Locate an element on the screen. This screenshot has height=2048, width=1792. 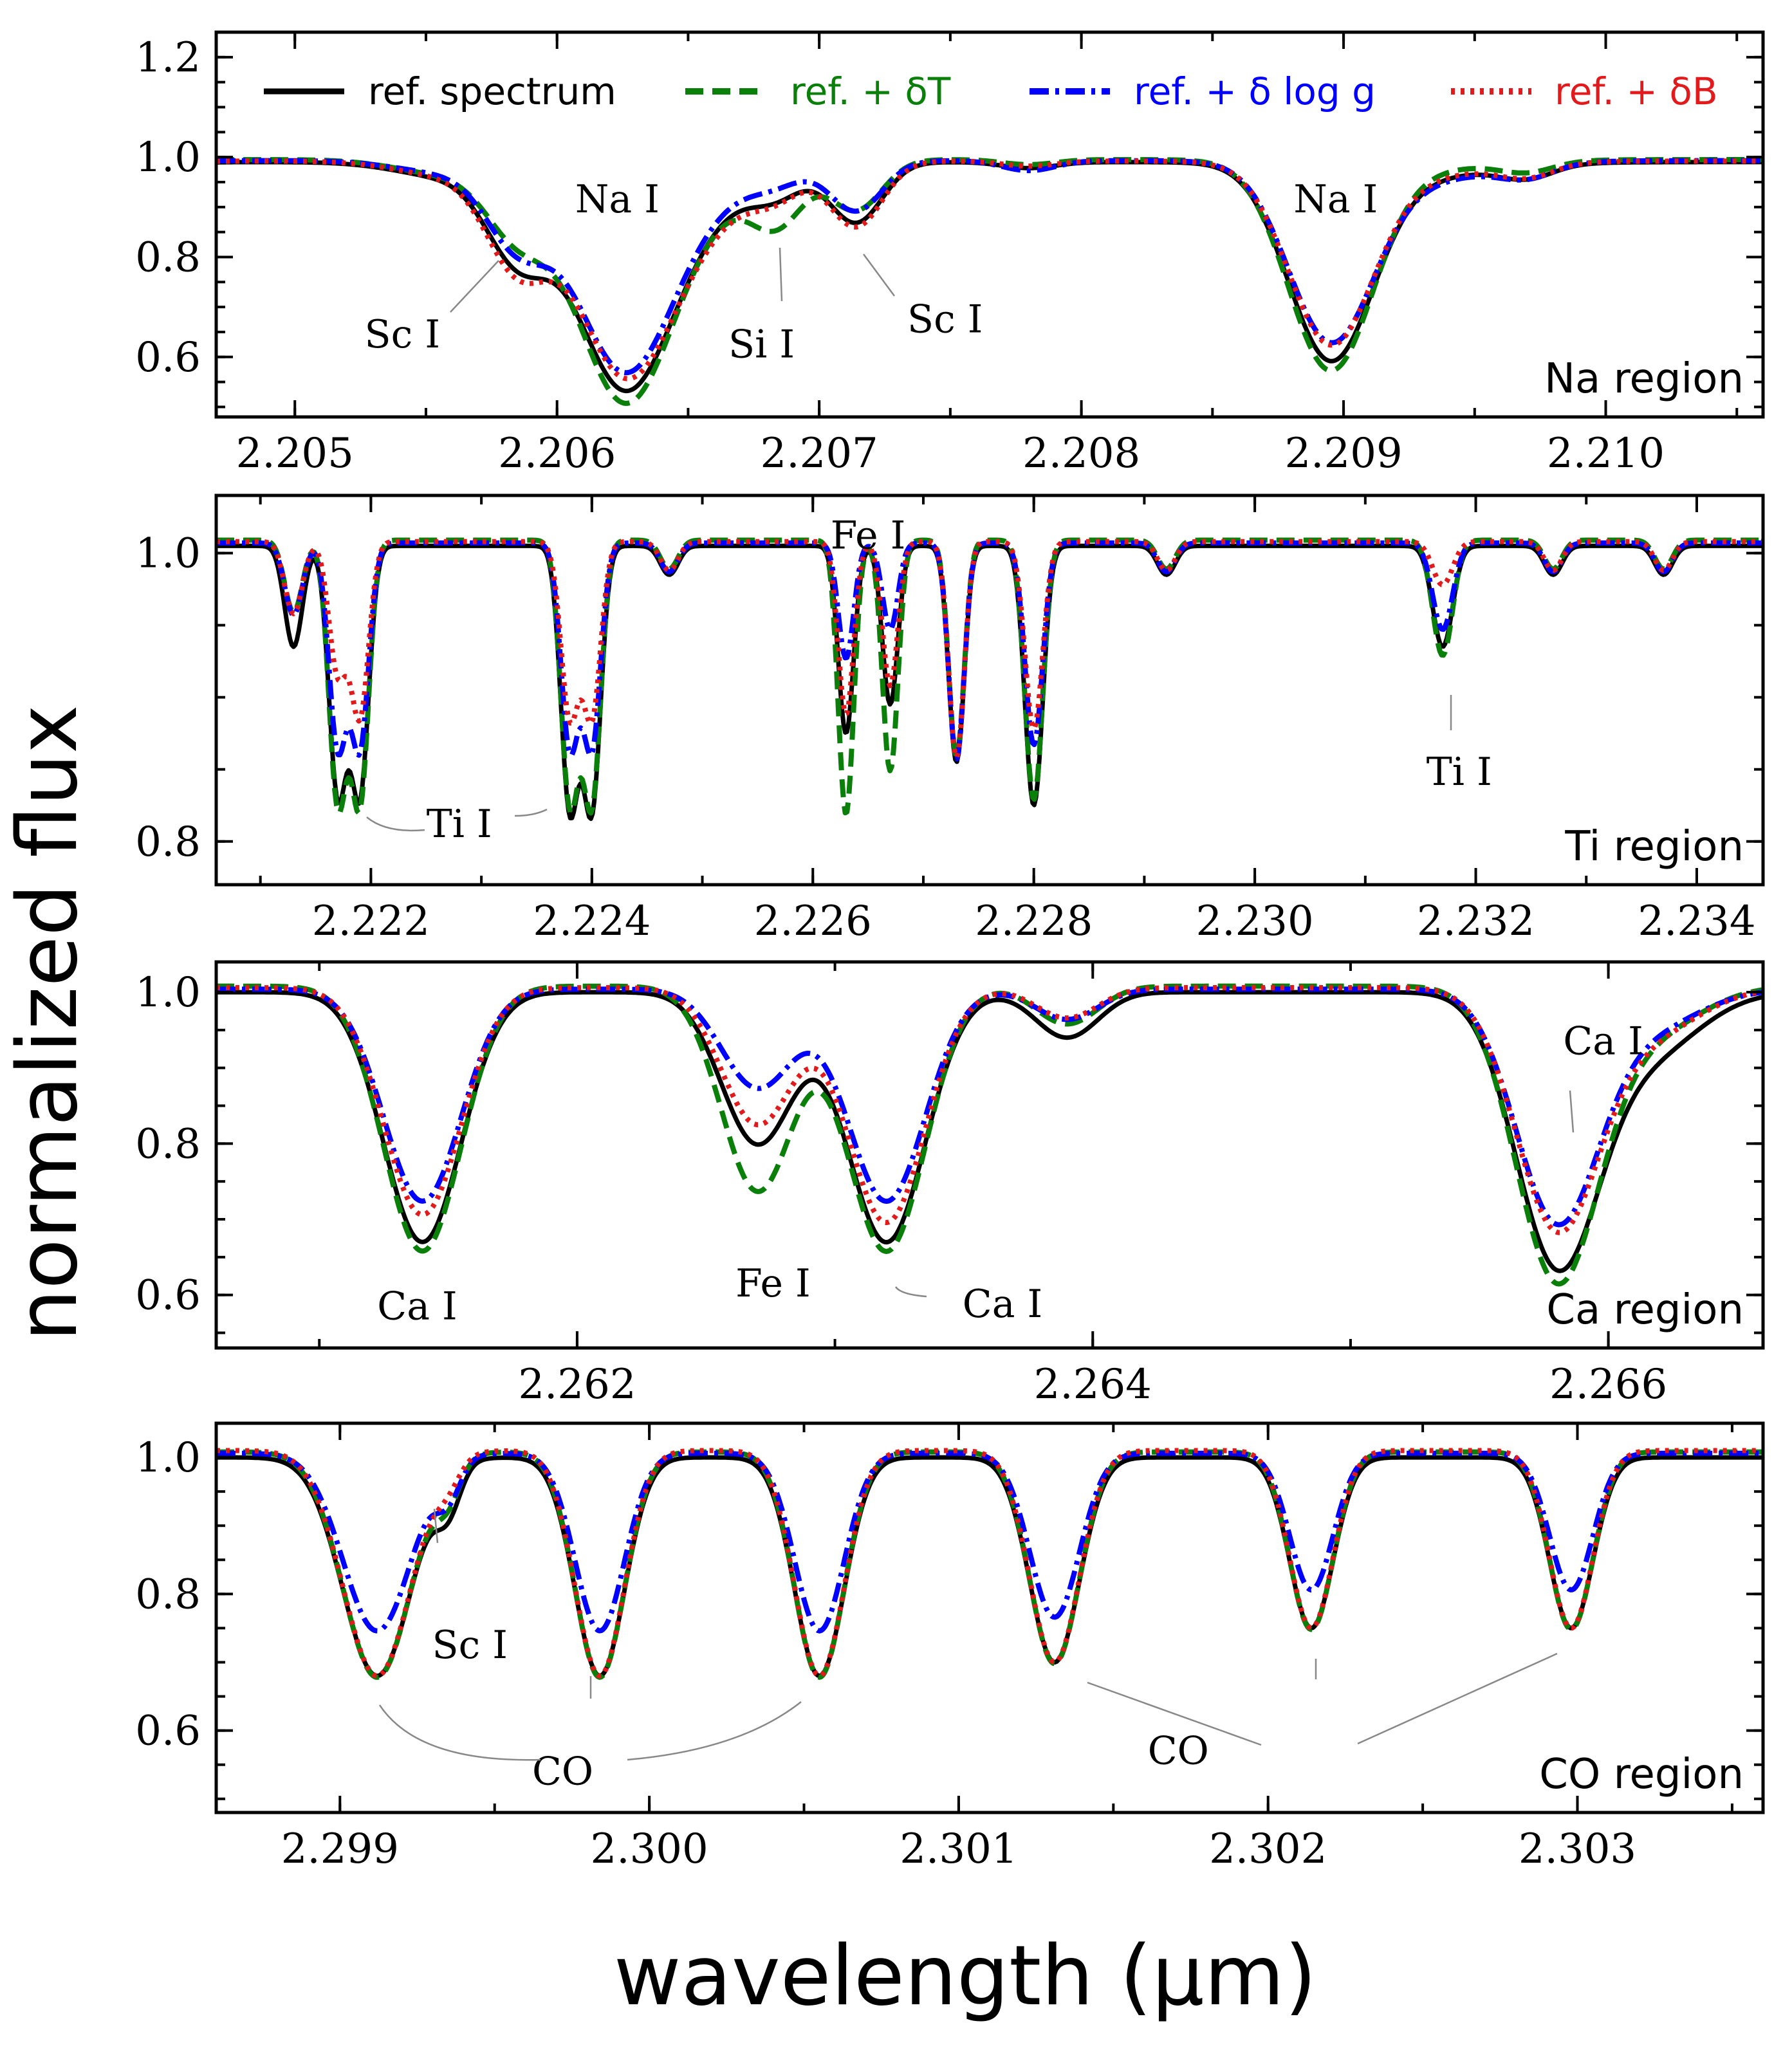
x-tick-label: 2.234 is located at coordinates (1696, 921).